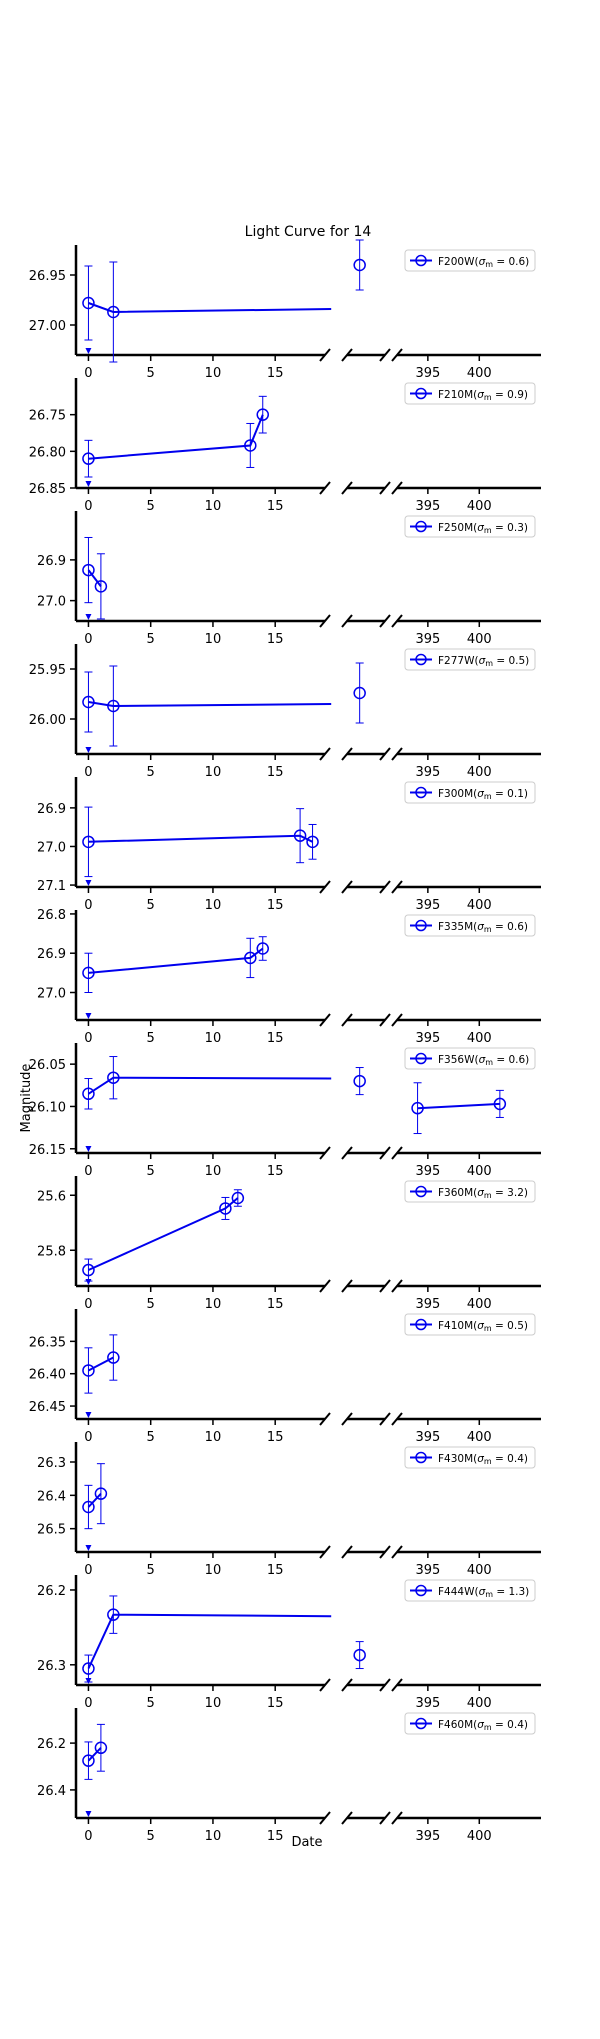 The height and width of the screenshot is (2039, 600). I want to click on panel-F444W: 26.2 26.3 0 5 10 15 395 400 F444W(σm = 1.3), so click(289, 1643).